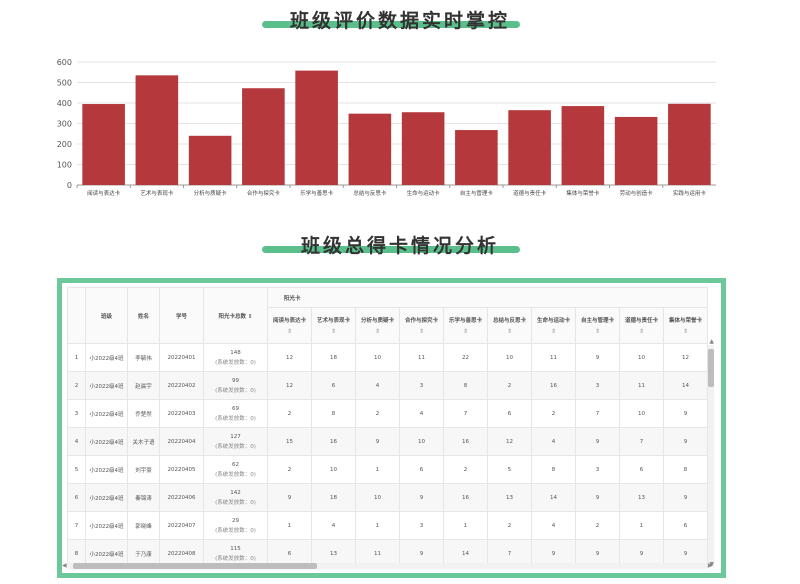  Describe the element at coordinates (64, 565) in the screenshot. I see `scroll-left-arrow: ◀` at that location.